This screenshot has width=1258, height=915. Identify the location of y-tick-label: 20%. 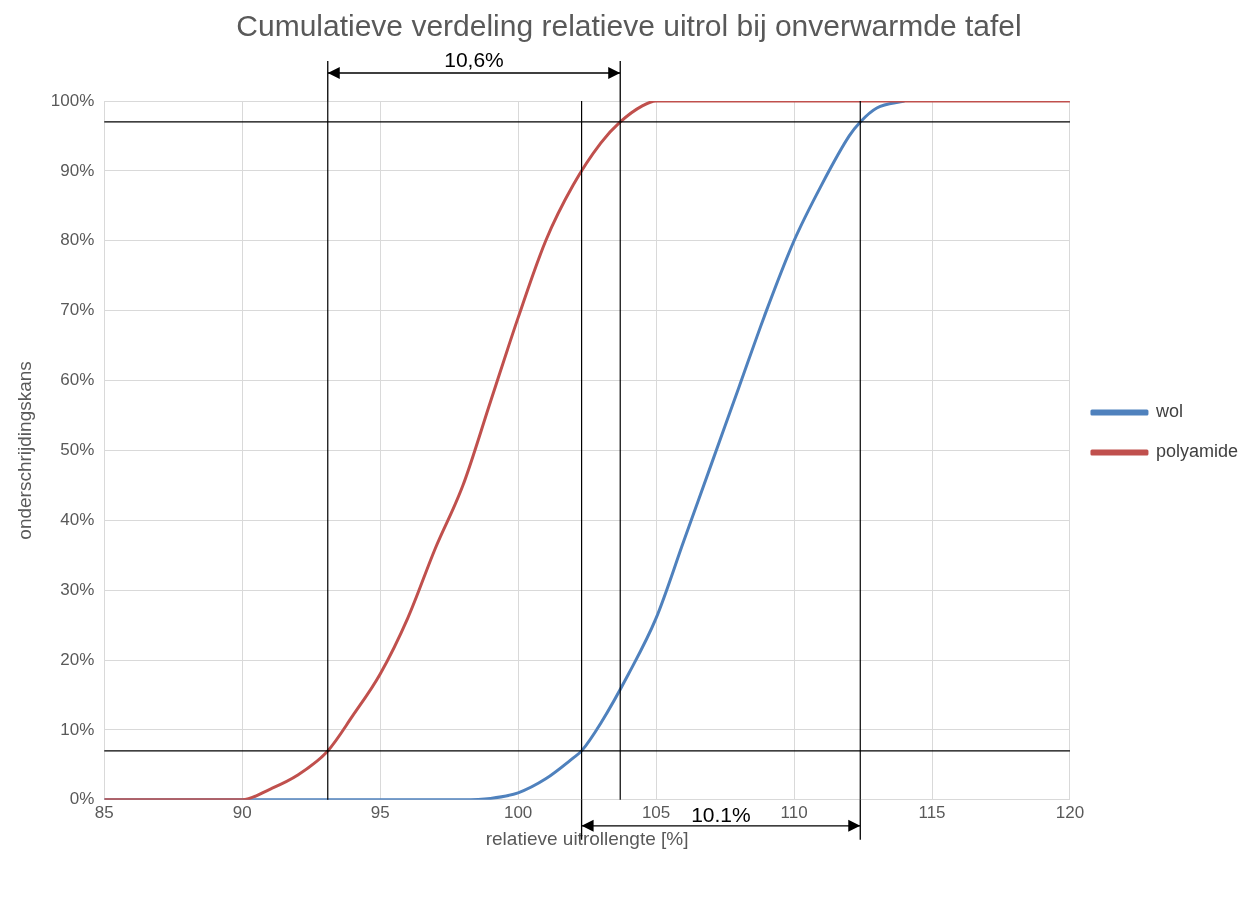
(77, 659).